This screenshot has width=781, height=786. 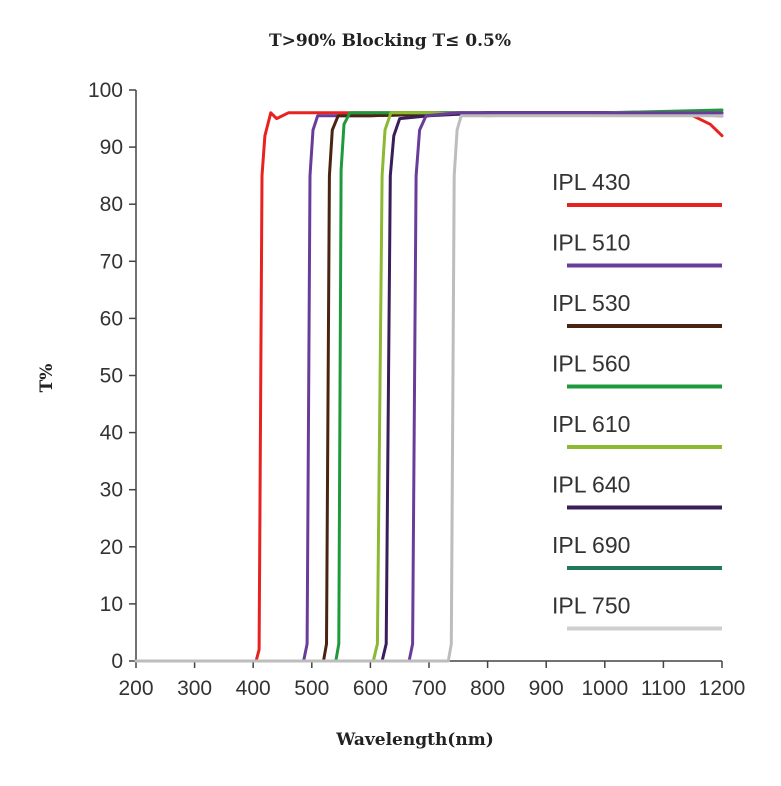 What do you see at coordinates (194, 688) in the screenshot?
I see `x-tick-label: 300` at bounding box center [194, 688].